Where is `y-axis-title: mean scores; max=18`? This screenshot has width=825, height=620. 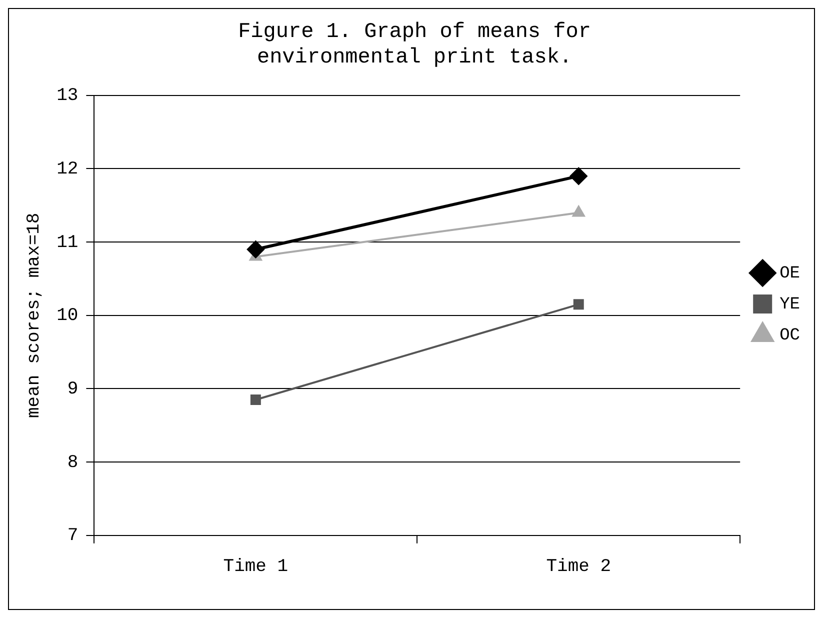 y-axis-title: mean scores; max=18 is located at coordinates (34, 315).